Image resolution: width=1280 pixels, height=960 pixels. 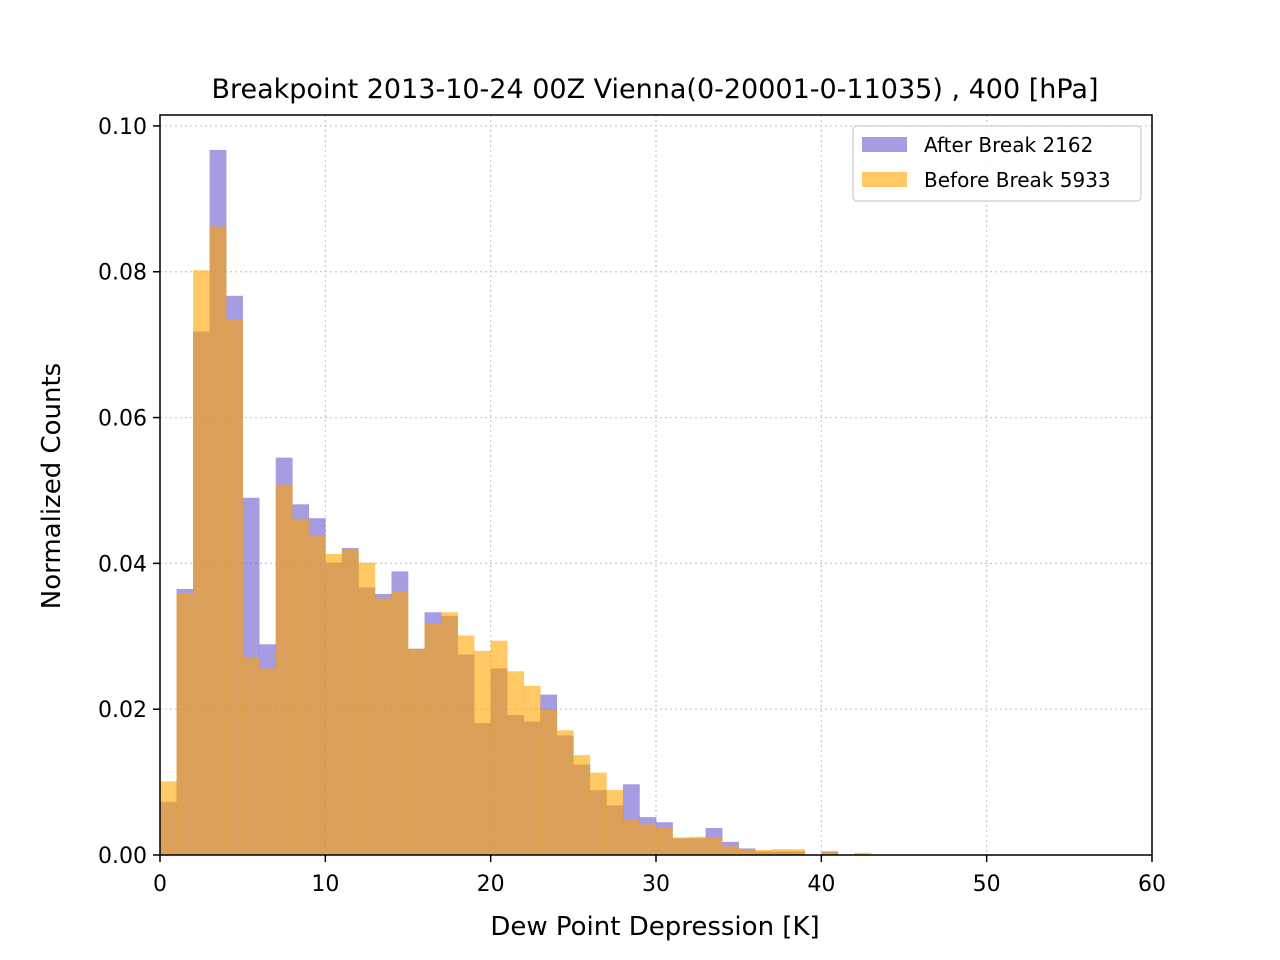 I want to click on y-axis-label: Normalized Counts, so click(x=52, y=486).